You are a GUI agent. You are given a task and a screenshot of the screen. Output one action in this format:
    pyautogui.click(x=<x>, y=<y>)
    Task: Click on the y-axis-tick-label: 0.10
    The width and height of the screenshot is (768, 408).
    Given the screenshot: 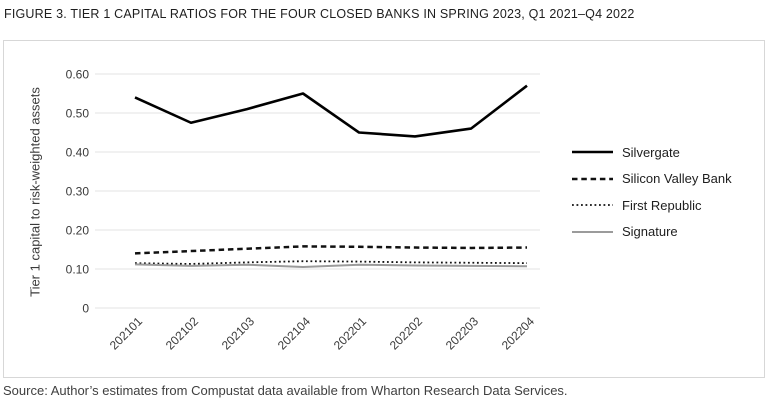 What is the action you would take?
    pyautogui.click(x=78, y=270)
    